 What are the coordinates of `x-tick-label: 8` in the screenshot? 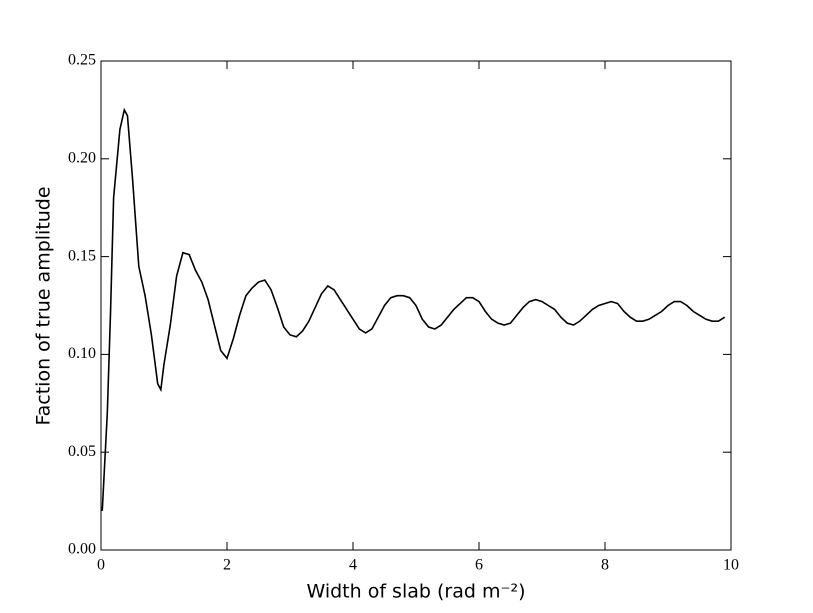 It's located at (605, 565).